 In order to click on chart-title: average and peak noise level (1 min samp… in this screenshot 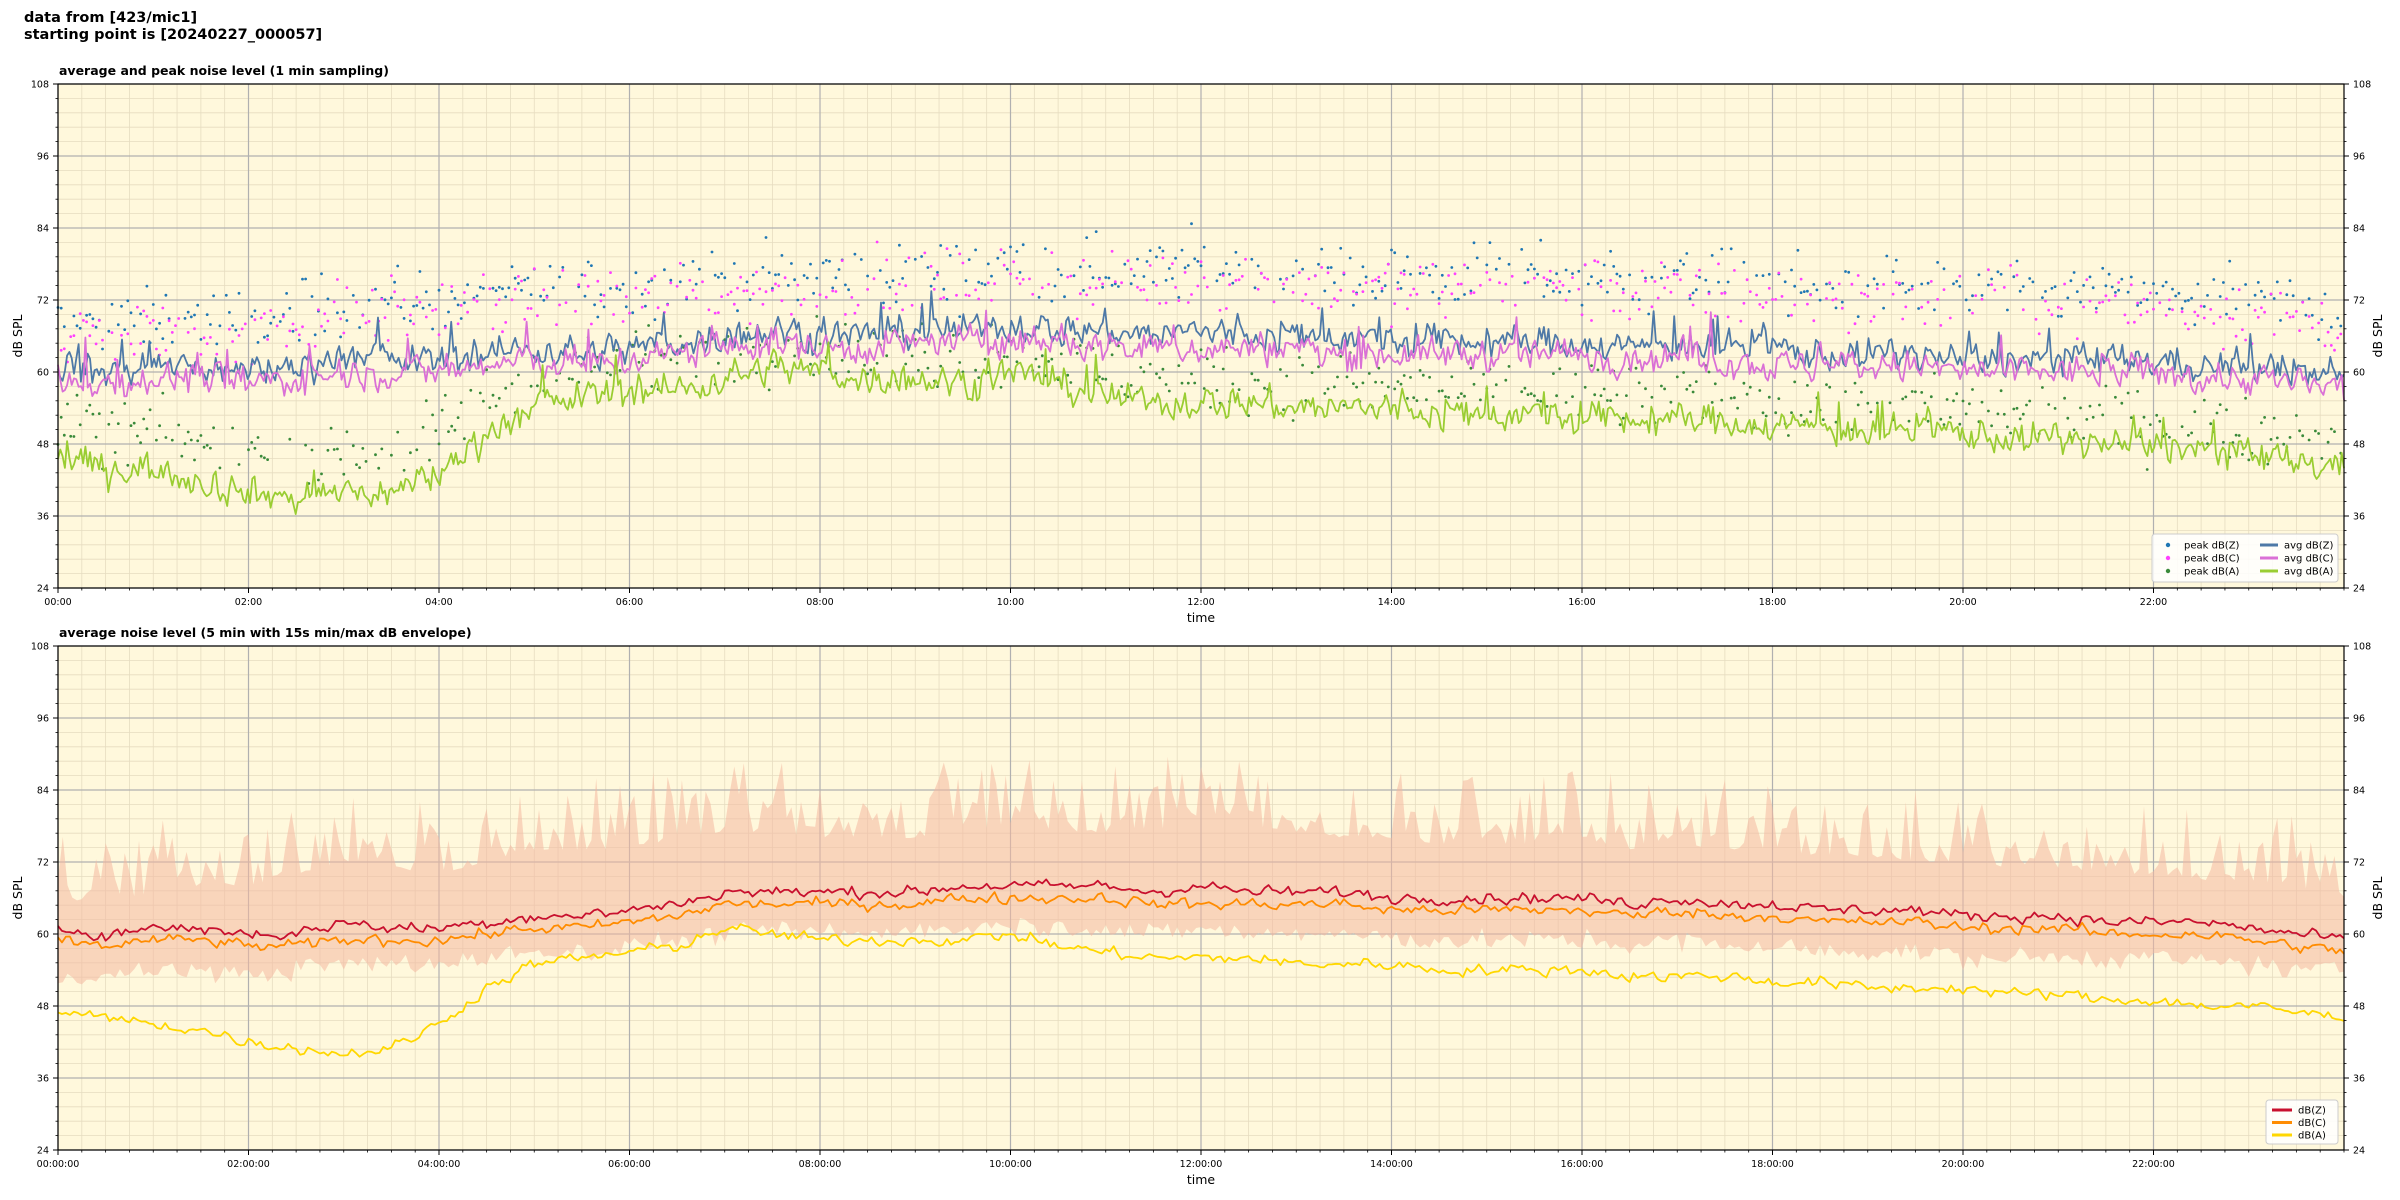, I will do `click(224, 70)`.